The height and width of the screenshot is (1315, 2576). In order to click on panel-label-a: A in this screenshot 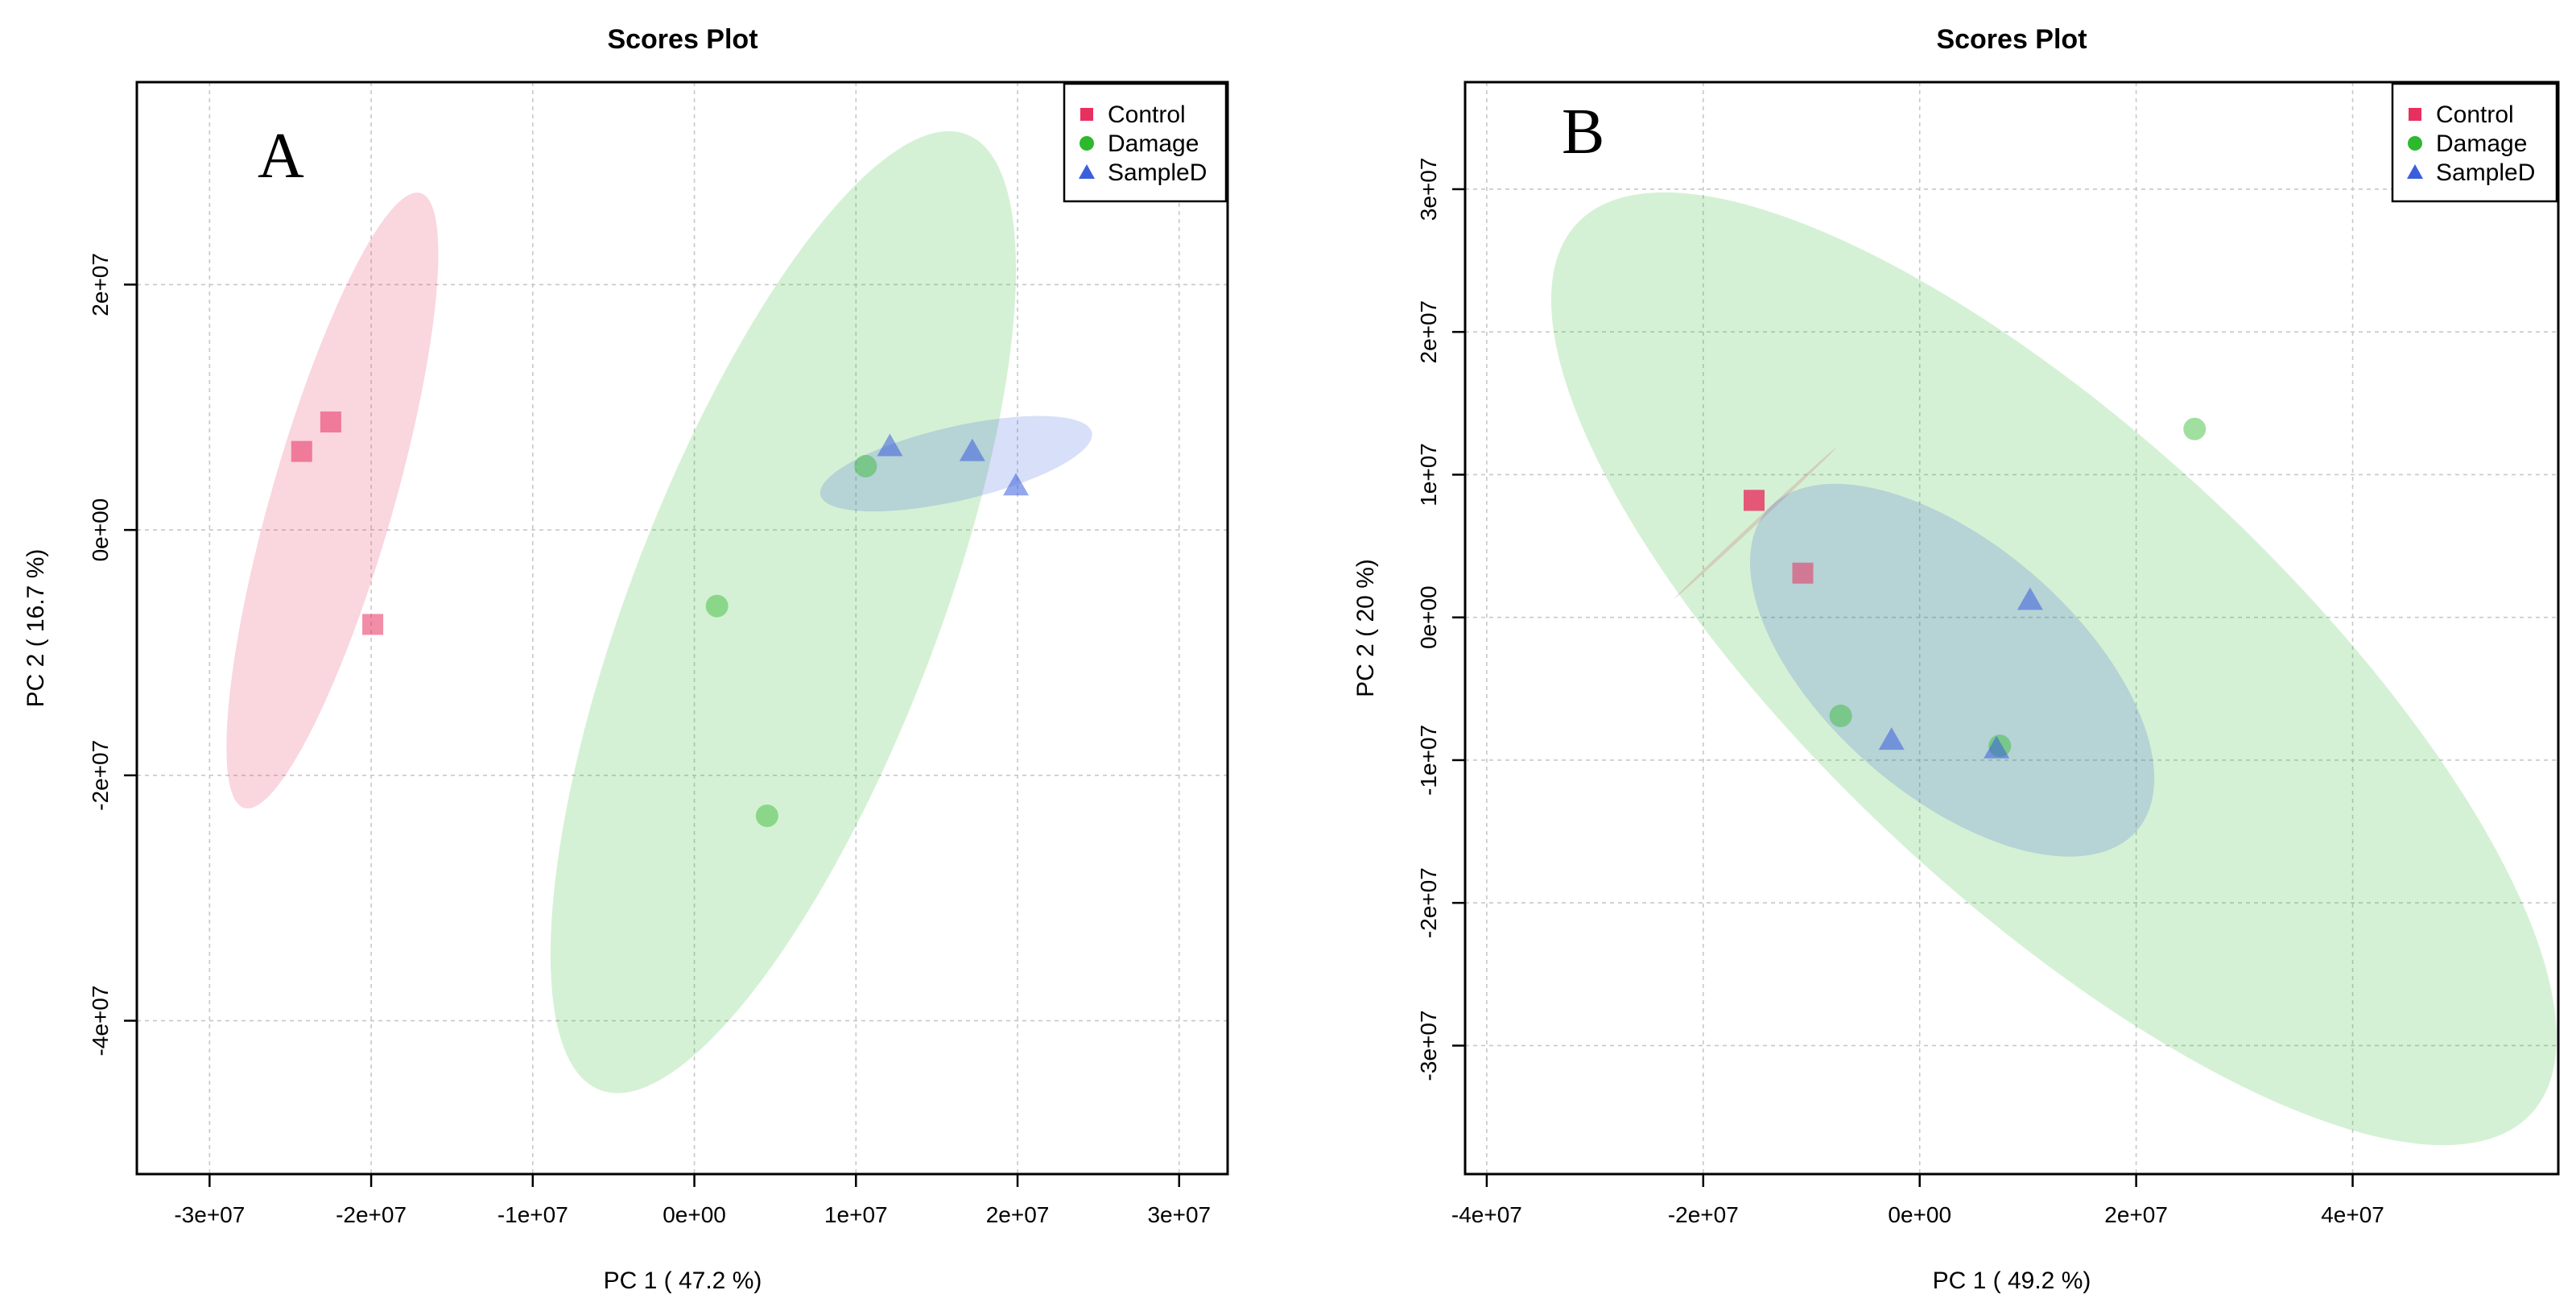, I will do `click(281, 156)`.